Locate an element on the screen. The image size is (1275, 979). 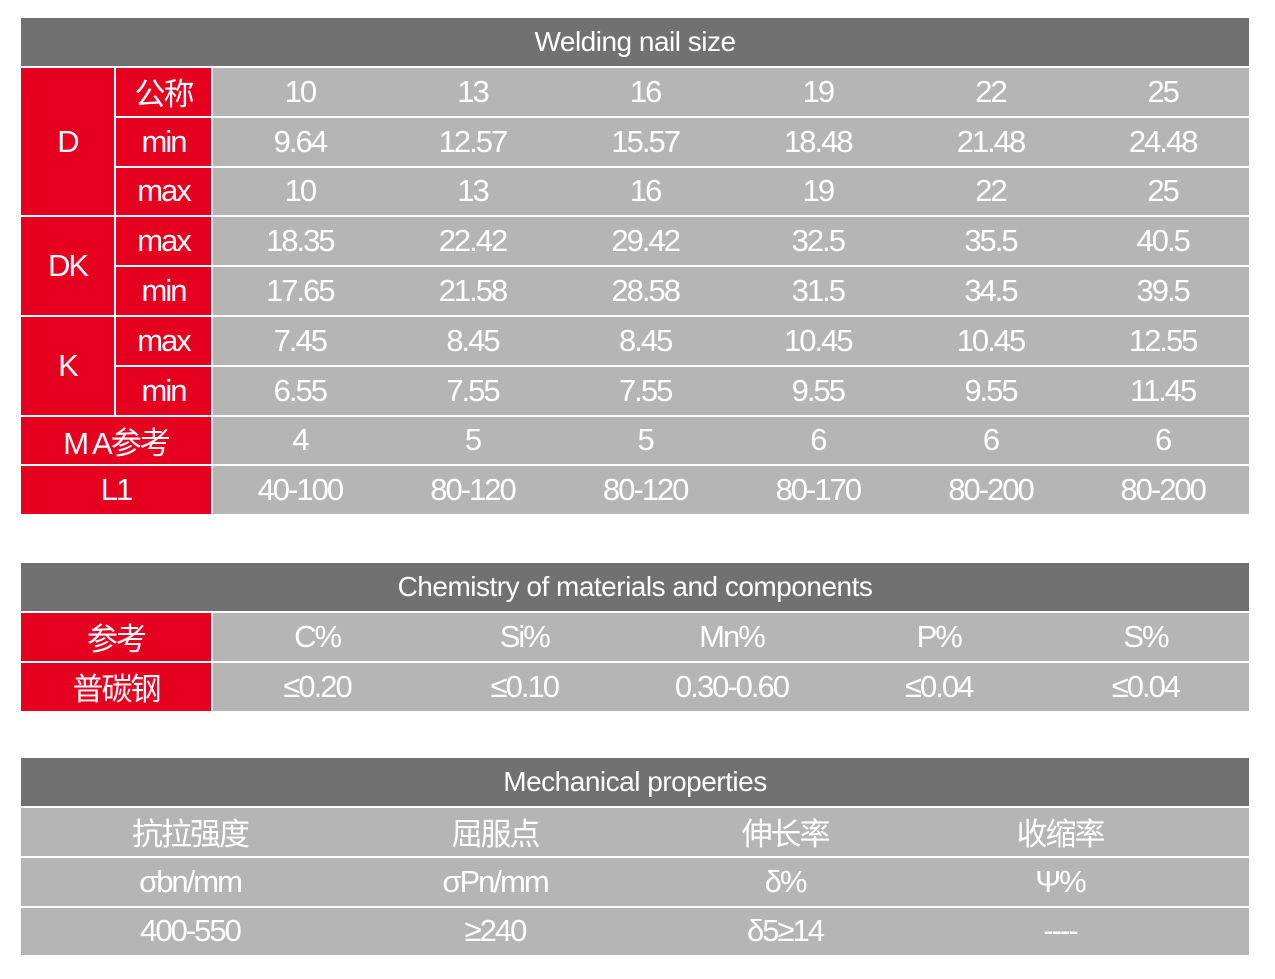
table-cell: σbn/mm is located at coordinates (191, 881).